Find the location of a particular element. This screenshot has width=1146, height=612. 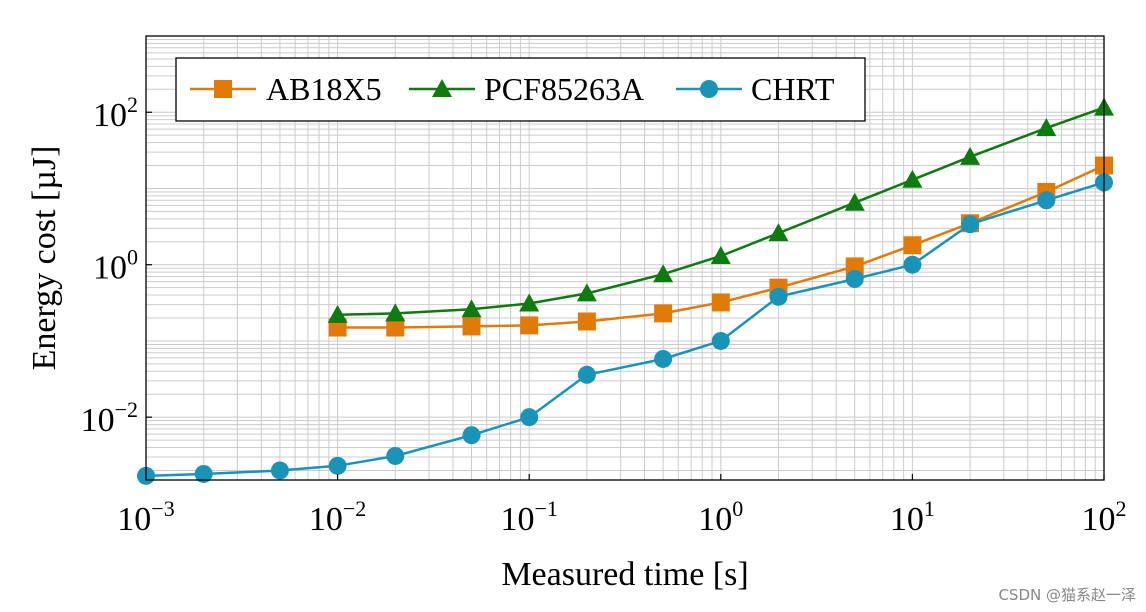

legend-marker-ab18x5 is located at coordinates (223, 89).